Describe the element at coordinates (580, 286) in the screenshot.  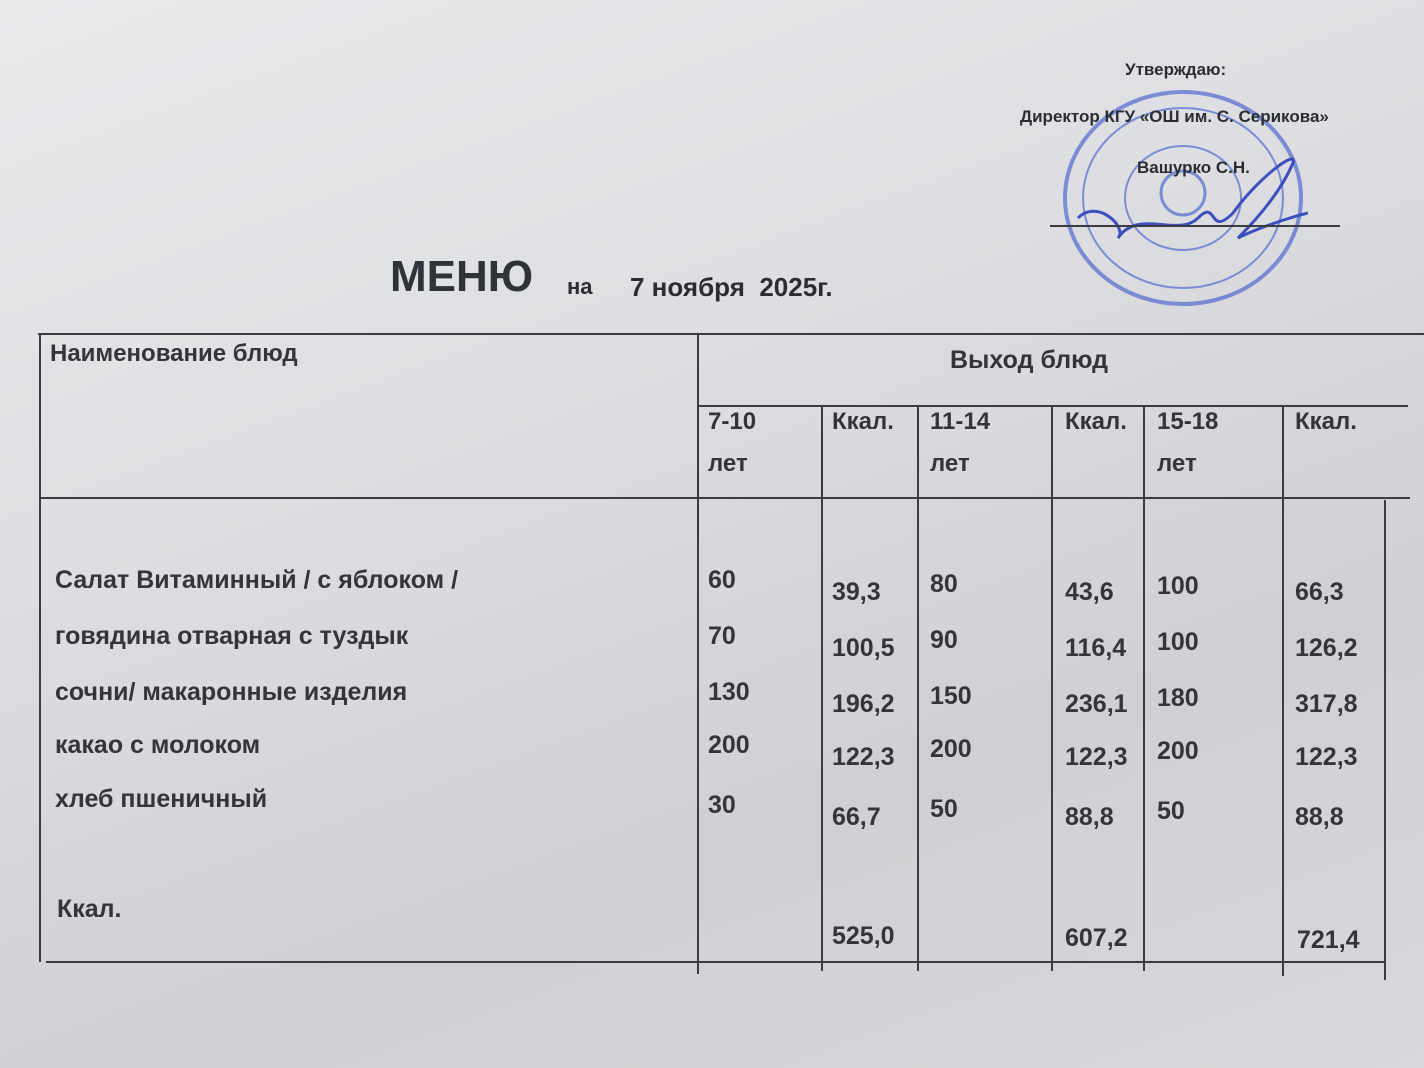
I see `title-on: на` at that location.